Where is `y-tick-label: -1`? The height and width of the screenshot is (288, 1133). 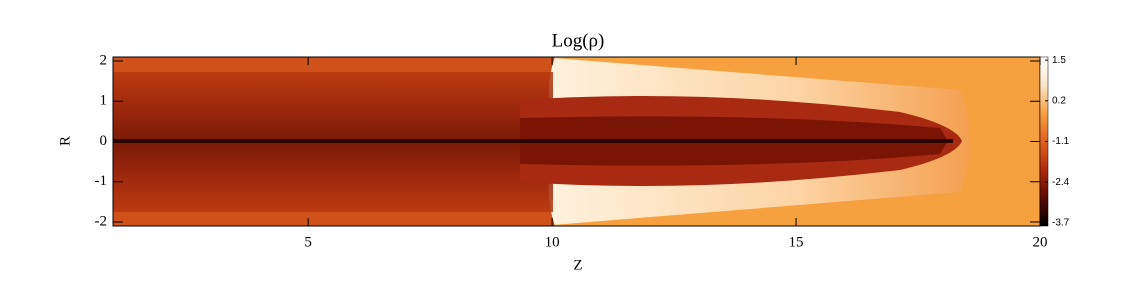 y-tick-label: -1 is located at coordinates (101, 181).